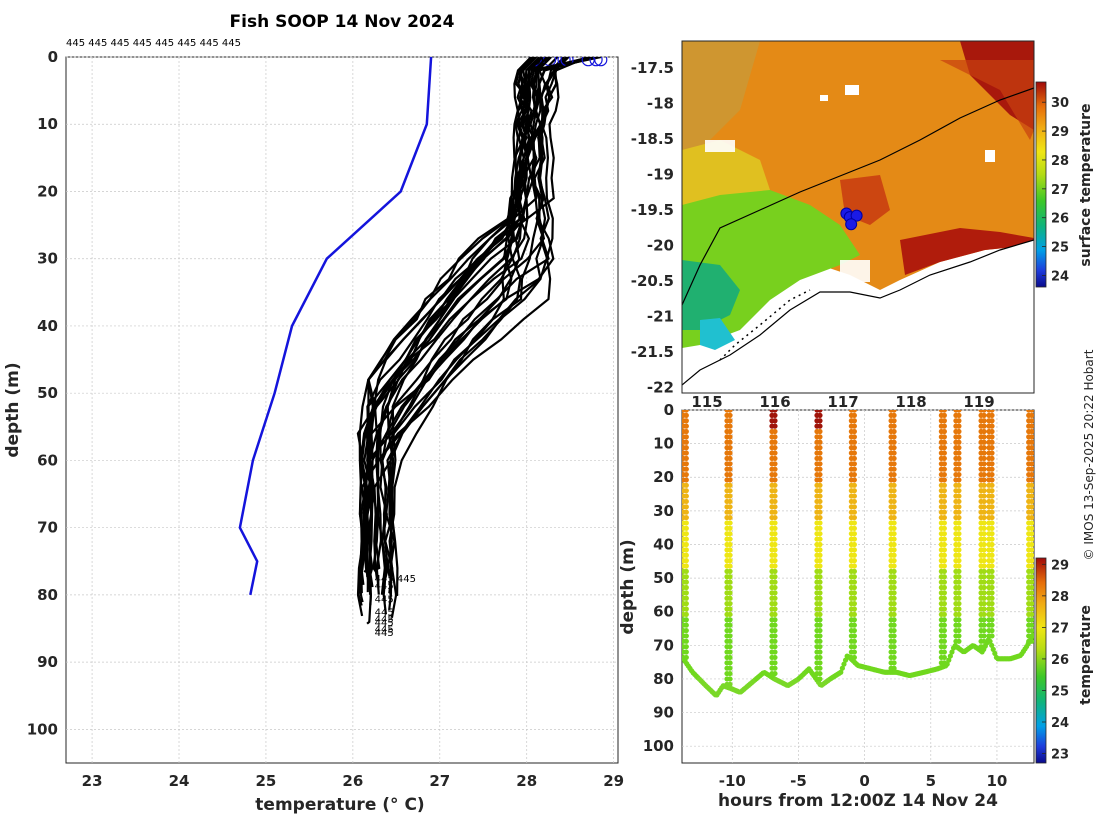  Describe the element at coordinates (798, 781) in the screenshot. I see `time-x-tick-label: -5` at that location.